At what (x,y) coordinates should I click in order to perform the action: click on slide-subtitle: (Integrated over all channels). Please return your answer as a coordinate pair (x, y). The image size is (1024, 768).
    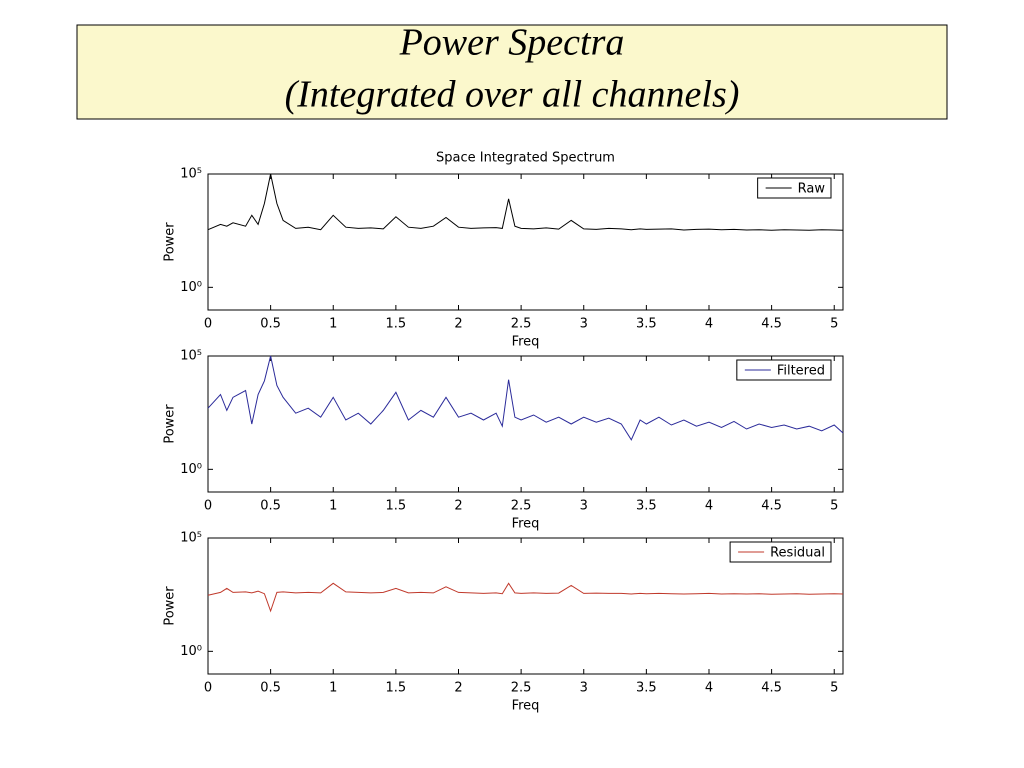
    Looking at the image, I should click on (512, 95).